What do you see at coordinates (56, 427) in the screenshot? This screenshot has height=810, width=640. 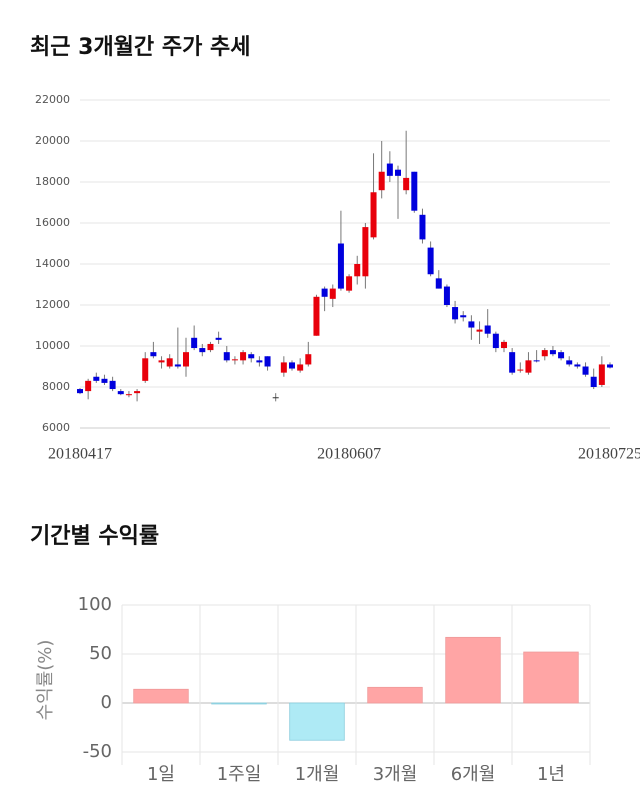 I see `y-tick-label: 6000` at bounding box center [56, 427].